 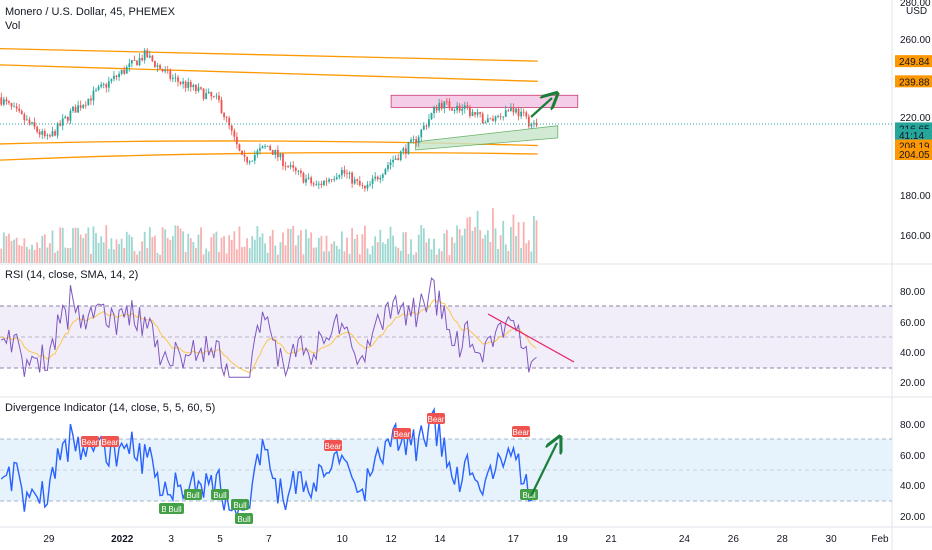 I want to click on signal-label: Bear, so click(x=333, y=446).